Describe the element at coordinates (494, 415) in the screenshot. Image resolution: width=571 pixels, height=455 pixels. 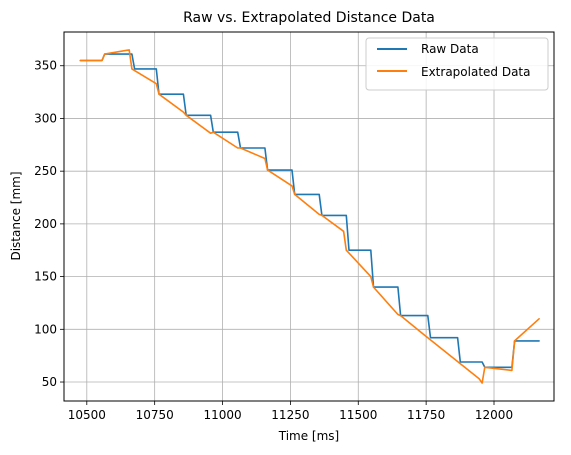
I see `x-tick-label: 12000` at that location.